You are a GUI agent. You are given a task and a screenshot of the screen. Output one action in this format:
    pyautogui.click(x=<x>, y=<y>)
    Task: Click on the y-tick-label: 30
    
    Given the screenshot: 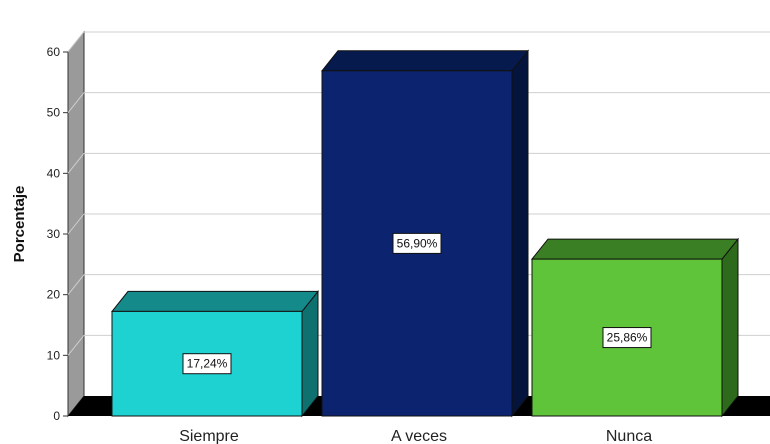 What is the action you would take?
    pyautogui.click(x=54, y=234)
    